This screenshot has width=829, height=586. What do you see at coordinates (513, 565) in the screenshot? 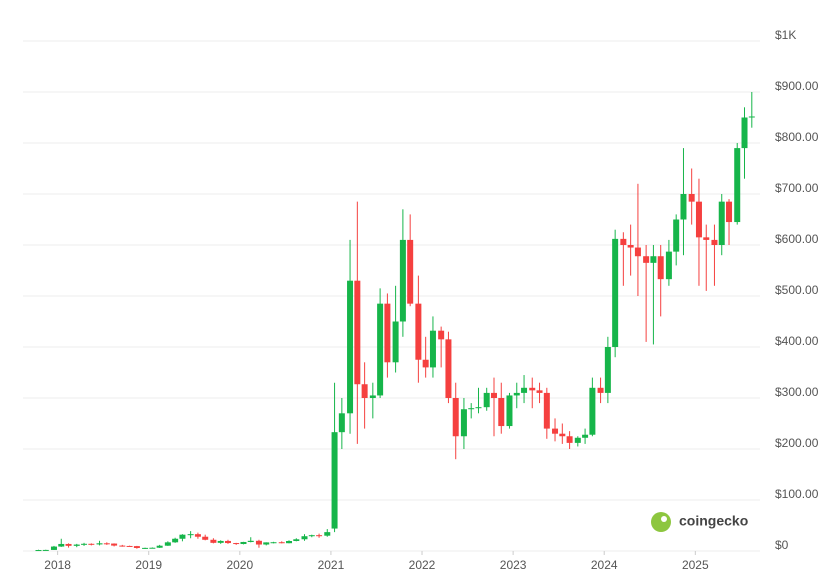
I see `x-tick-label: 2023` at bounding box center [513, 565].